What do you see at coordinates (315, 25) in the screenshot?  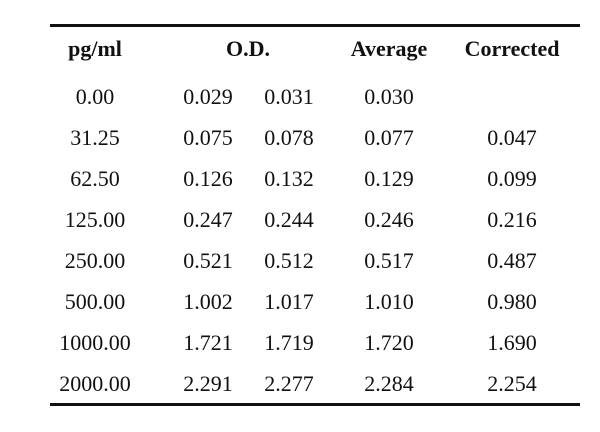 I see `top-rule` at bounding box center [315, 25].